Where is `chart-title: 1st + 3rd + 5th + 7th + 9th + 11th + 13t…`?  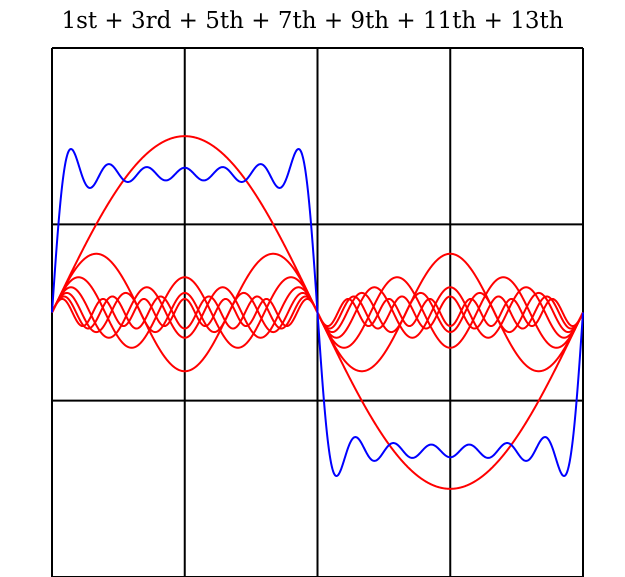 chart-title: 1st + 3rd + 5th + 7th + 9th + 11th + 13t… is located at coordinates (312, 21).